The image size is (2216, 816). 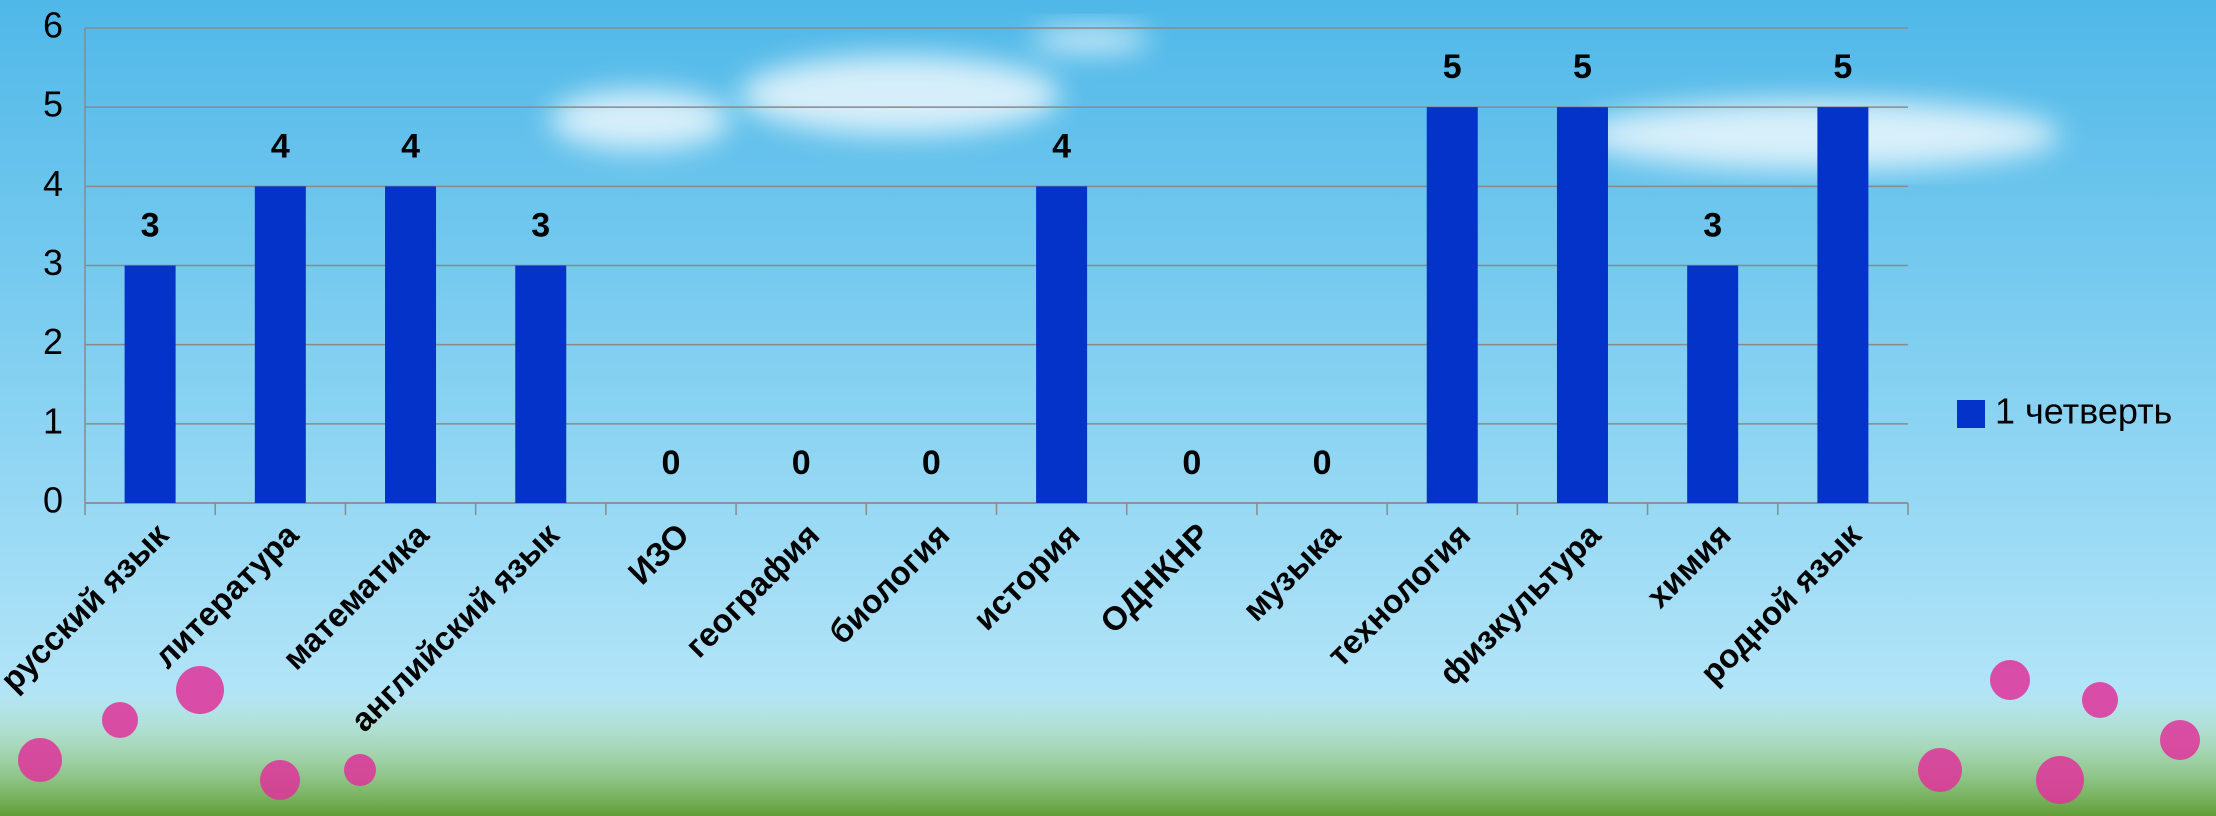 What do you see at coordinates (53, 341) in the screenshot?
I see `y-tick-label: 2` at bounding box center [53, 341].